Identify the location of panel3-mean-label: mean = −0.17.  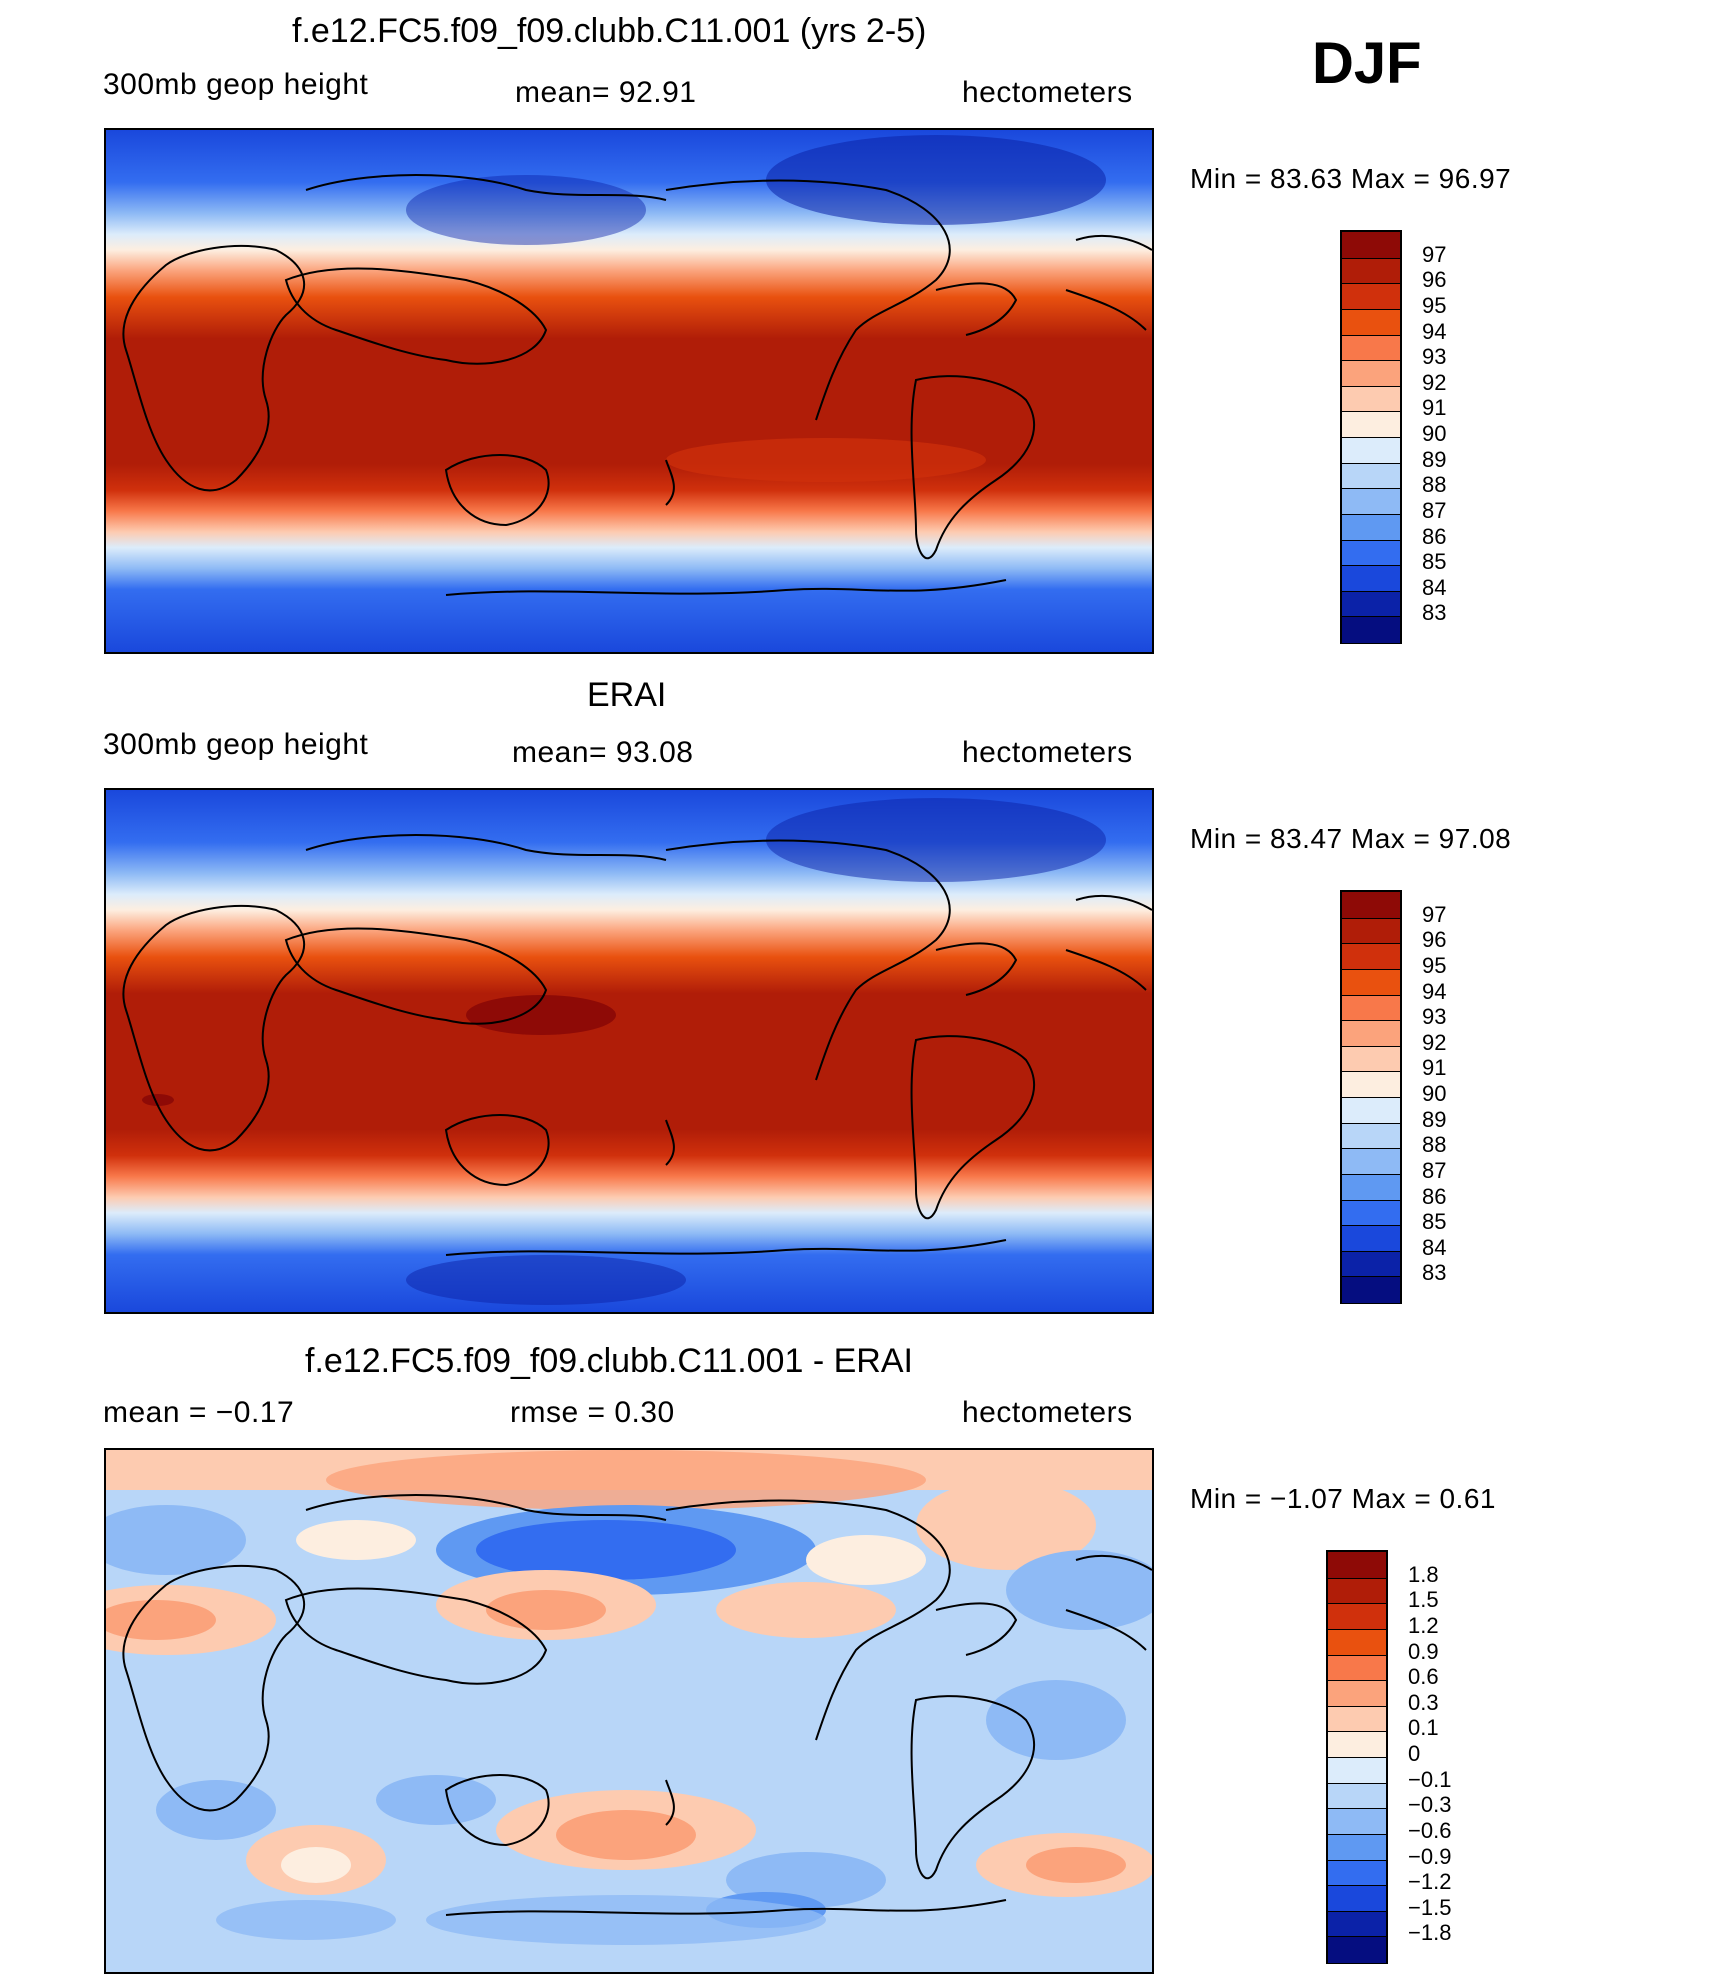
(199, 1412).